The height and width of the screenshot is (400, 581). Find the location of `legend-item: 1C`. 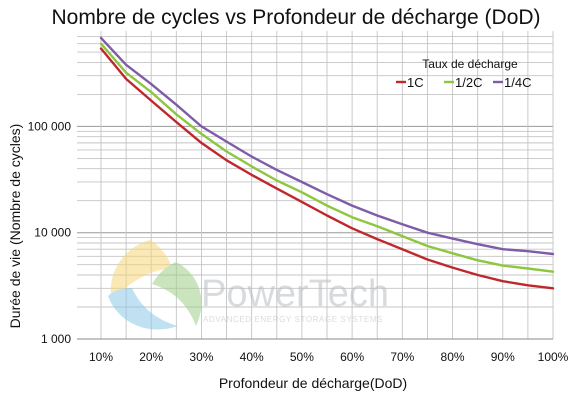

legend-item: 1C is located at coordinates (410, 82).